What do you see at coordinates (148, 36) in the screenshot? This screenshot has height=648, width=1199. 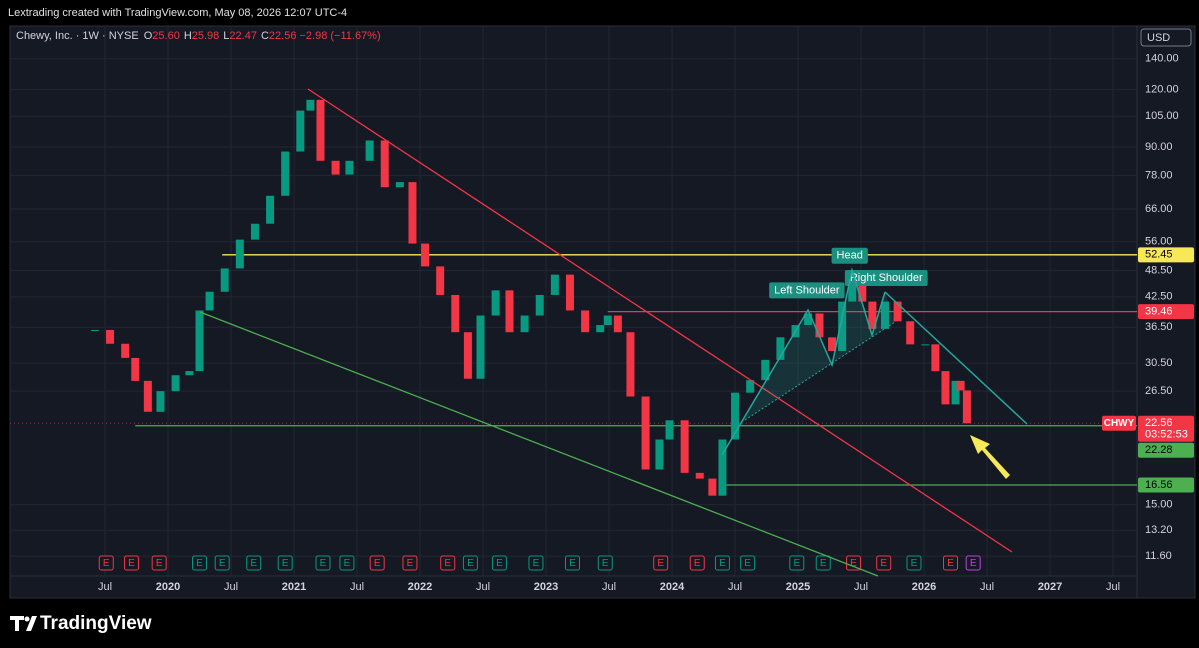 I see `ohlc-key: O` at bounding box center [148, 36].